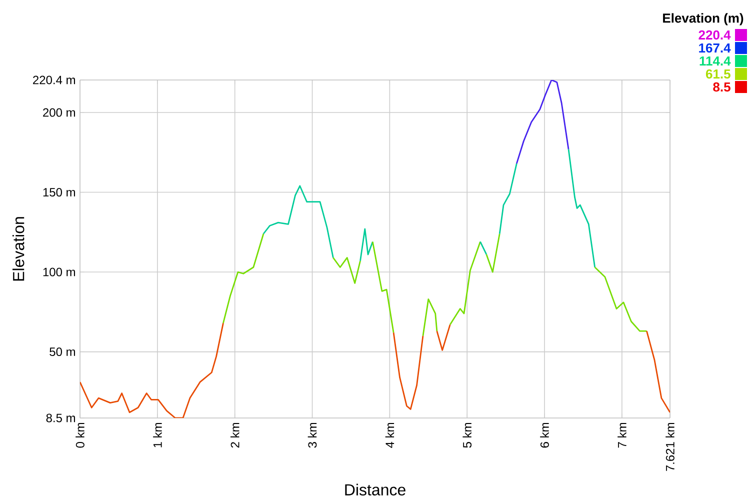 Image resolution: width=750 pixels, height=500 pixels. What do you see at coordinates (622, 435) in the screenshot?
I see `x-tick-label: 7 km` at bounding box center [622, 435].